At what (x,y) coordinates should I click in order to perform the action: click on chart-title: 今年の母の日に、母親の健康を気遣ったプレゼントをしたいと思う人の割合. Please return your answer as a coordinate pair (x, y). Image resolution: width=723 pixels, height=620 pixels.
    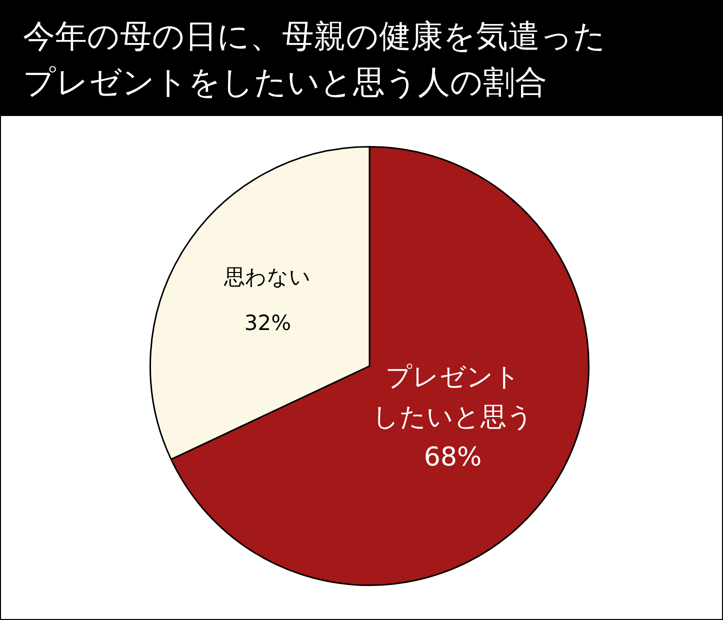
    Looking at the image, I should click on (315, 59).